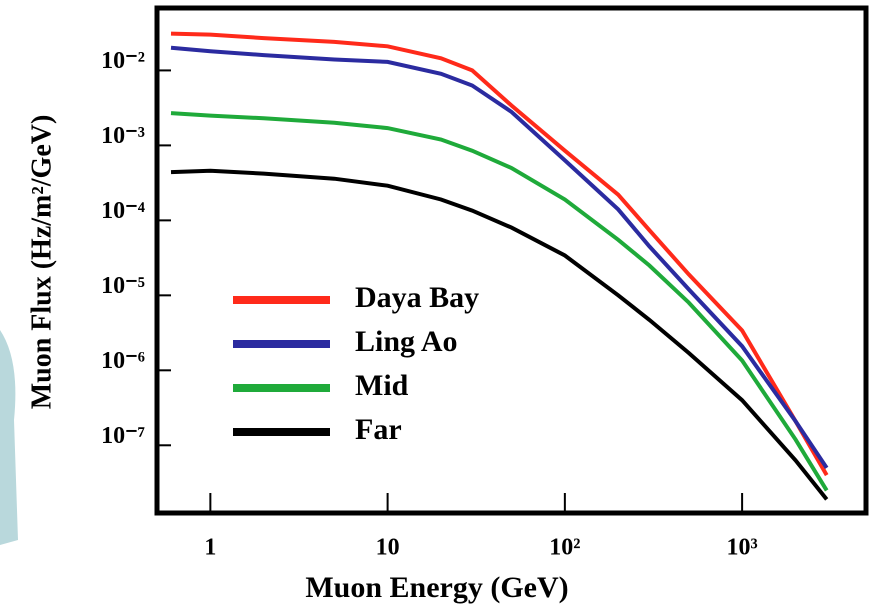 This screenshot has height=615, width=872. I want to click on y-tick-label: 10⁻⁷, so click(123, 436).